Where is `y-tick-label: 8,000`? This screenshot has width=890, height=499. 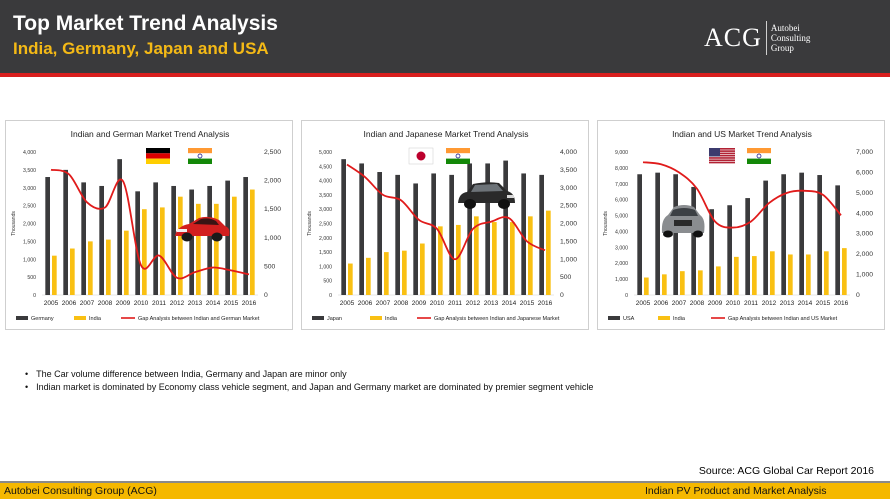
y-tick-label: 8,000 is located at coordinates (621, 169).